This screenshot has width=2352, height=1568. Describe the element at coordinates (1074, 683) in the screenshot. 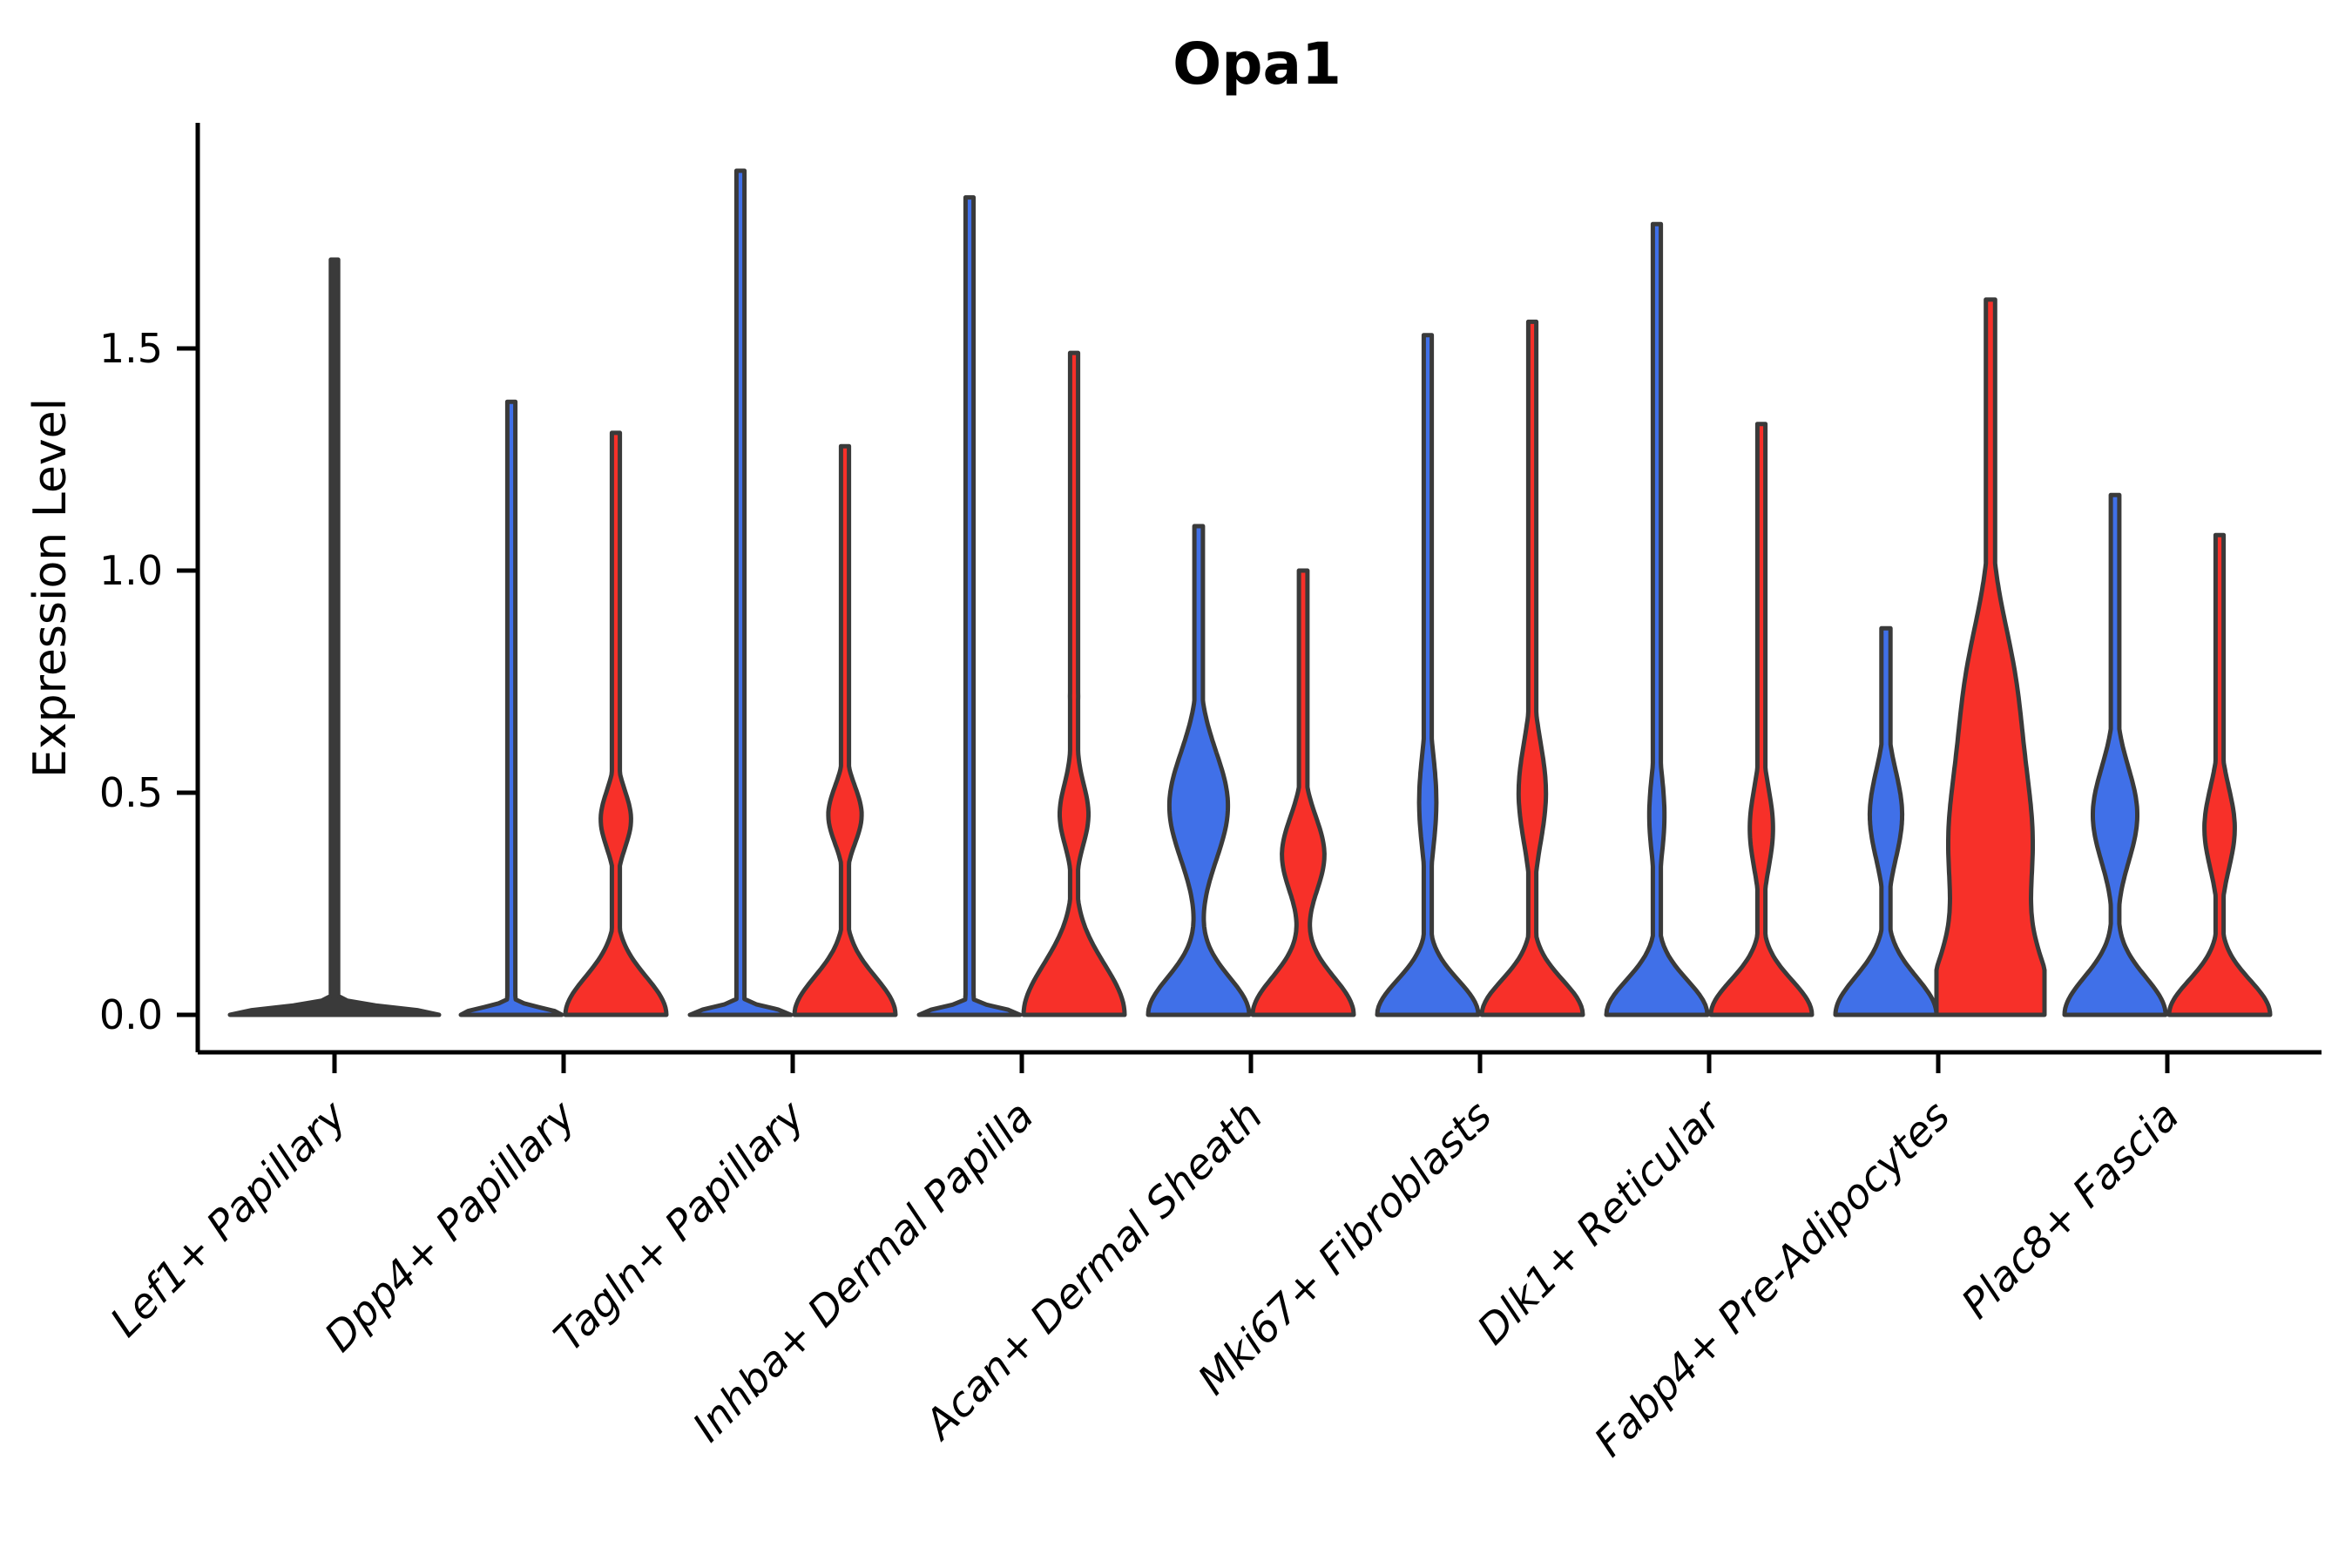

I see `violin-red-inhba-dermal-papilla` at that location.